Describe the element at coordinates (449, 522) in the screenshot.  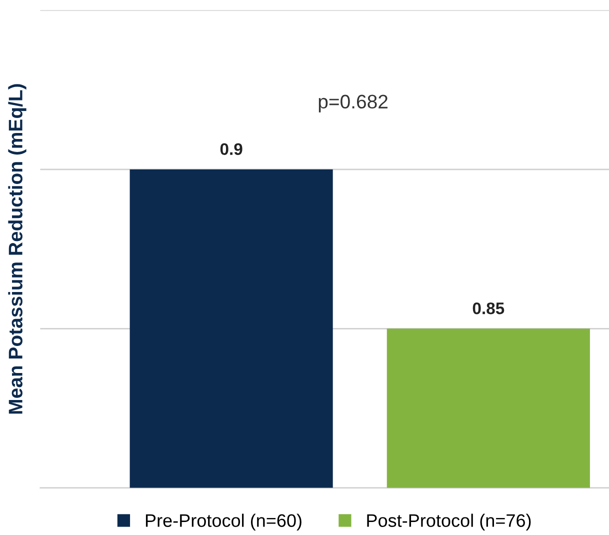
I see `legend-label: Post-Protocol (n=76)` at that location.